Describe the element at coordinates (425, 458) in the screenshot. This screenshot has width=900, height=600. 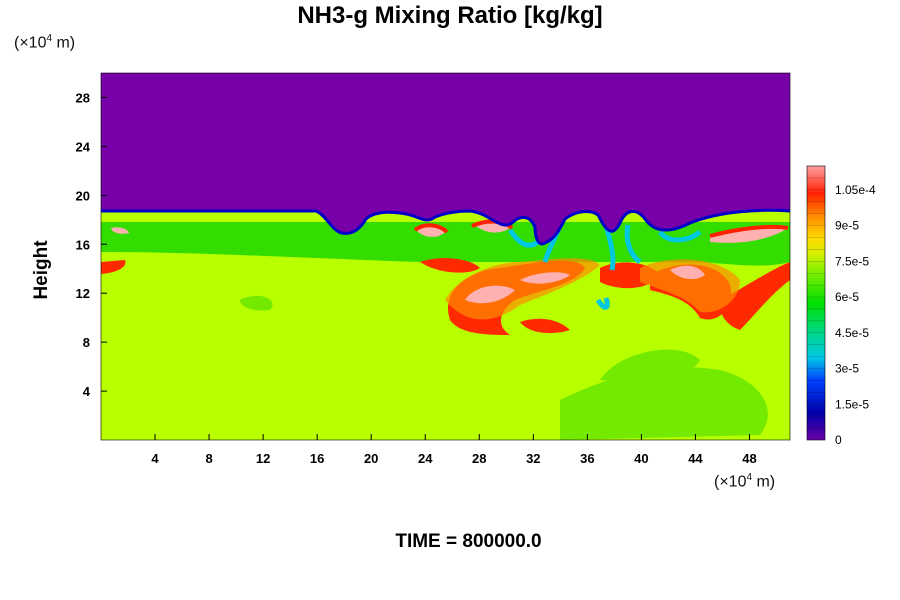
I see `x-tick-label: 24` at that location.